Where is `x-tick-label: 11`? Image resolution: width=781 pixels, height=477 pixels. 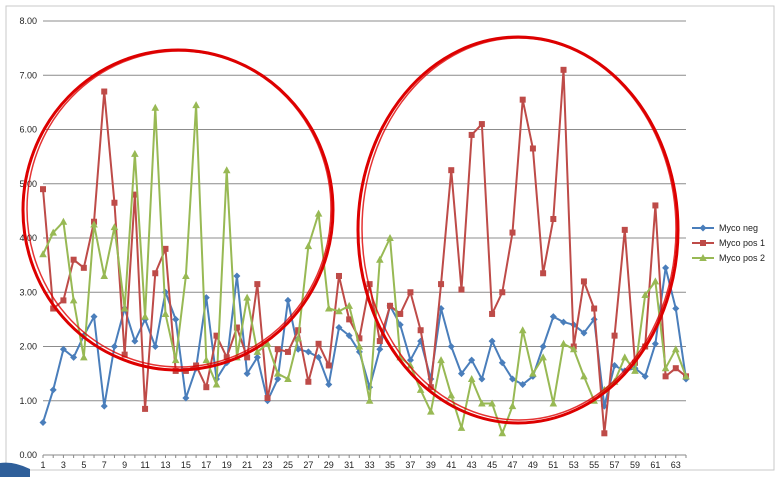
x-tick-label: 11 is located at coordinates (144, 465).